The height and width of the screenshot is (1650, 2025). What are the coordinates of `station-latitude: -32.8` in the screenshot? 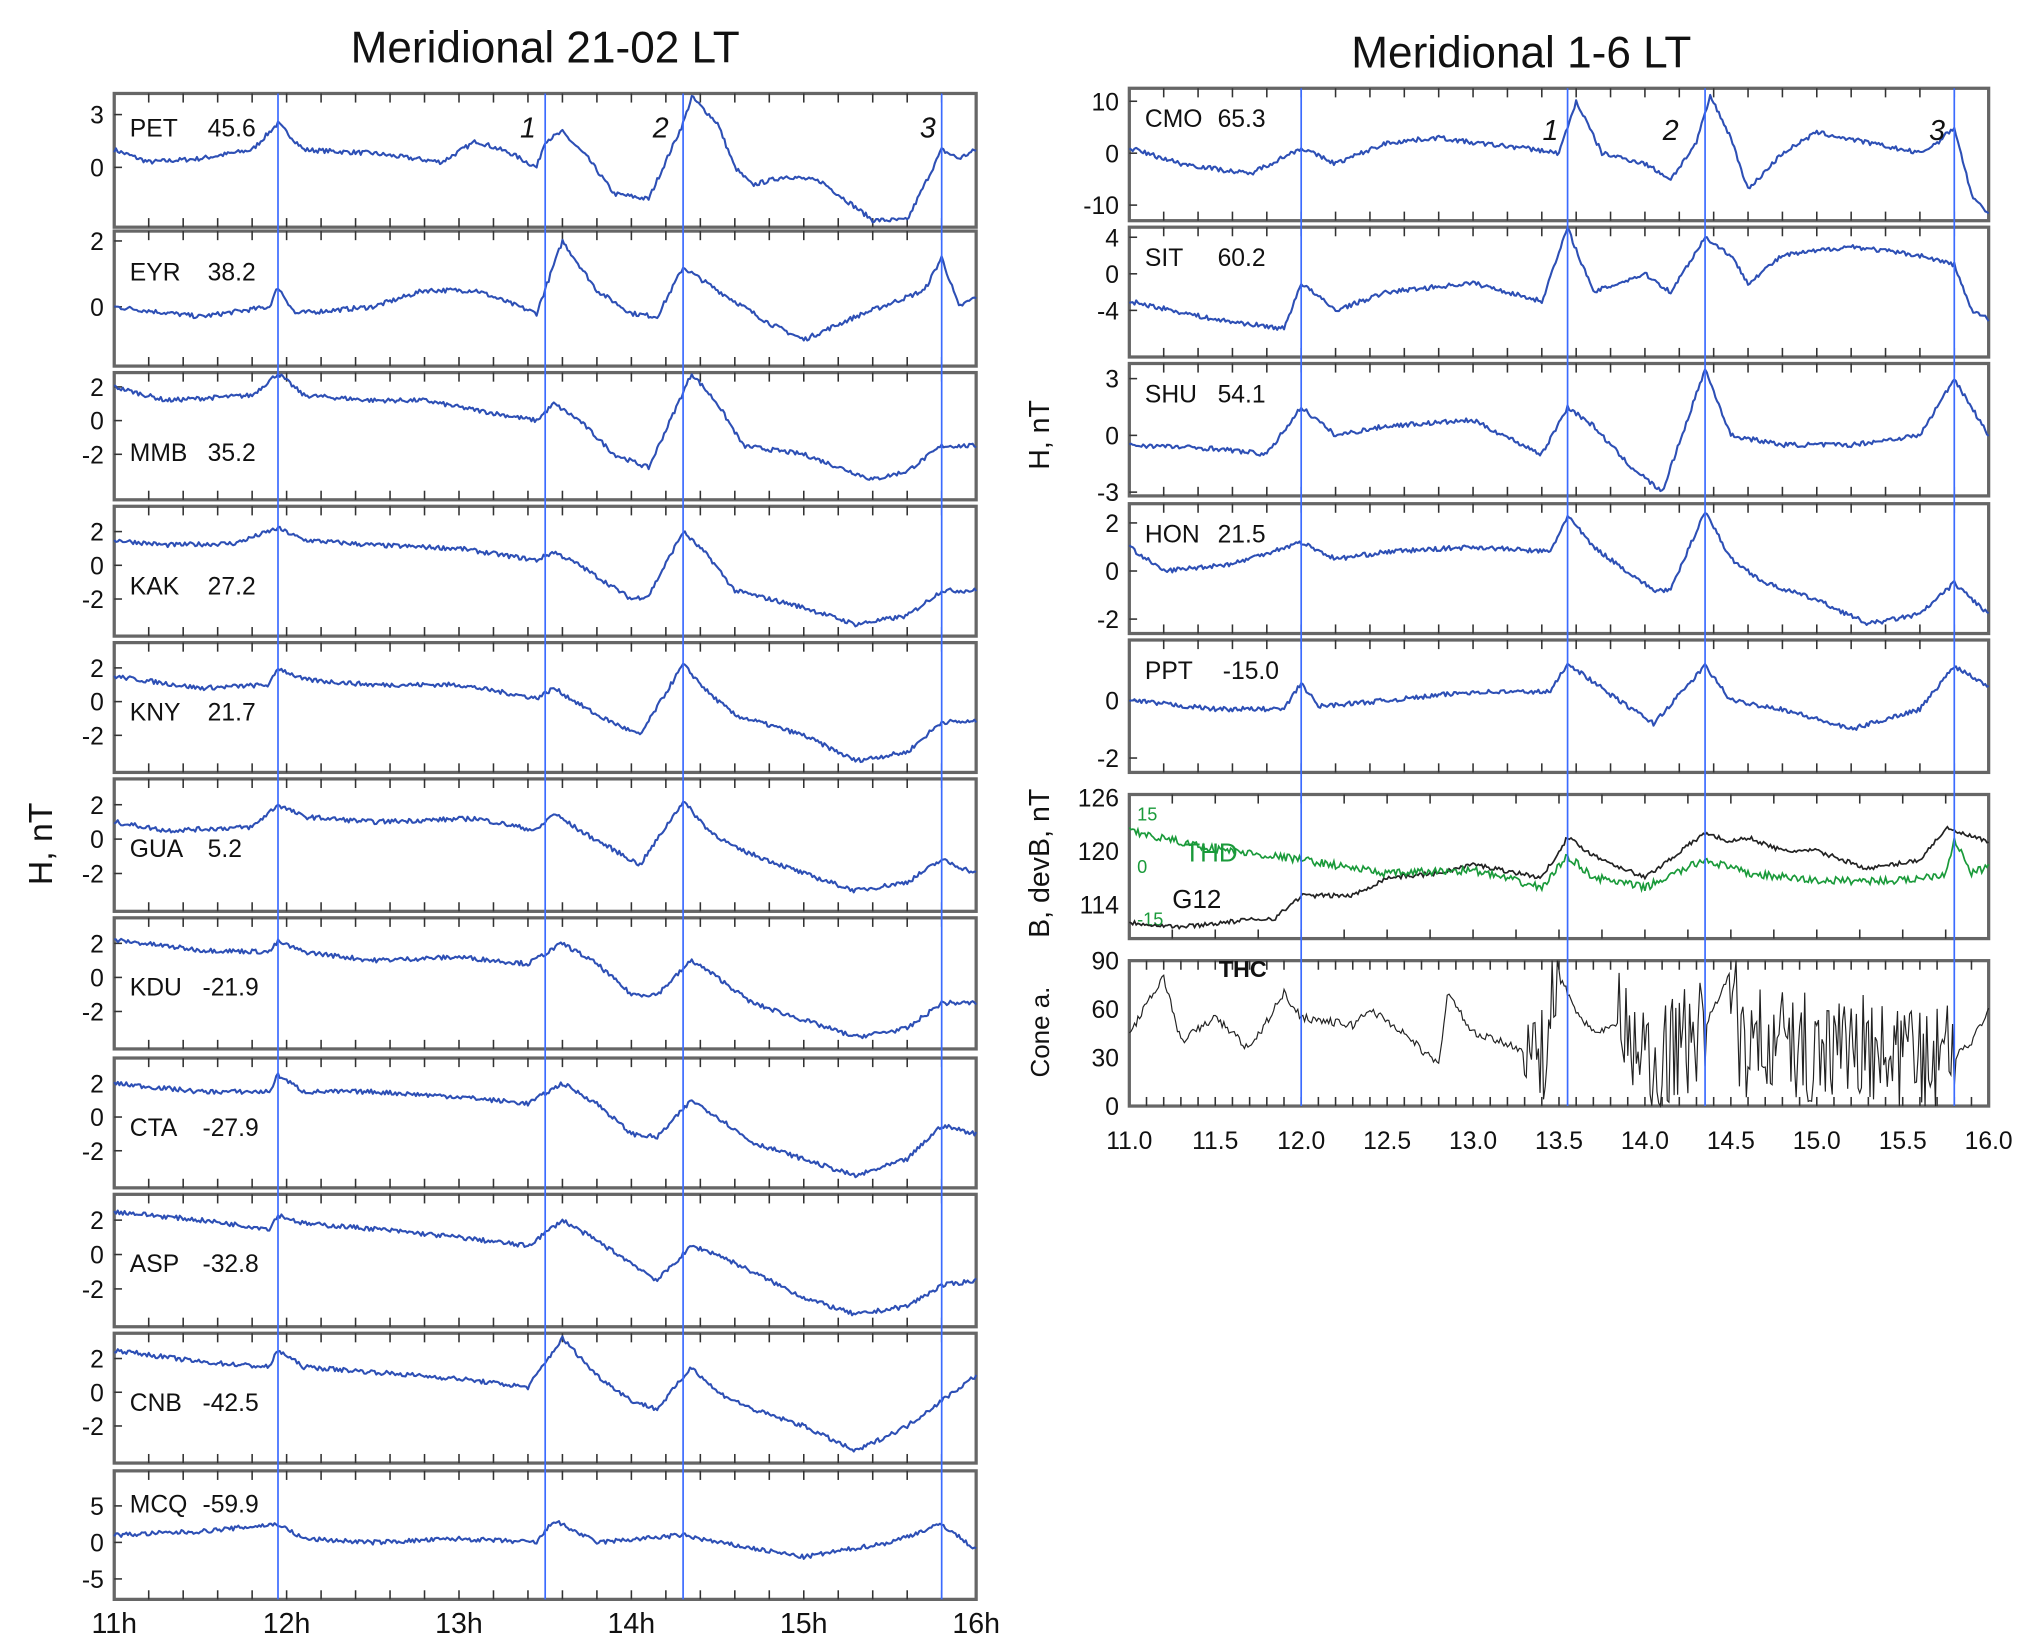 It's located at (231, 1264).